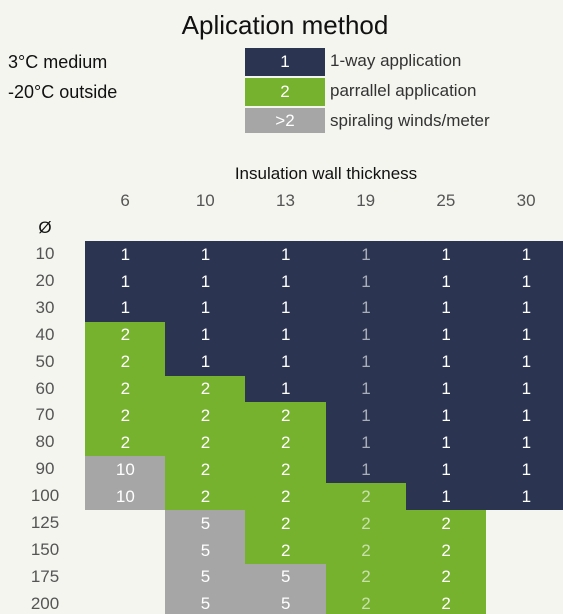  What do you see at coordinates (45, 388) in the screenshot?
I see `row-label: 60` at bounding box center [45, 388].